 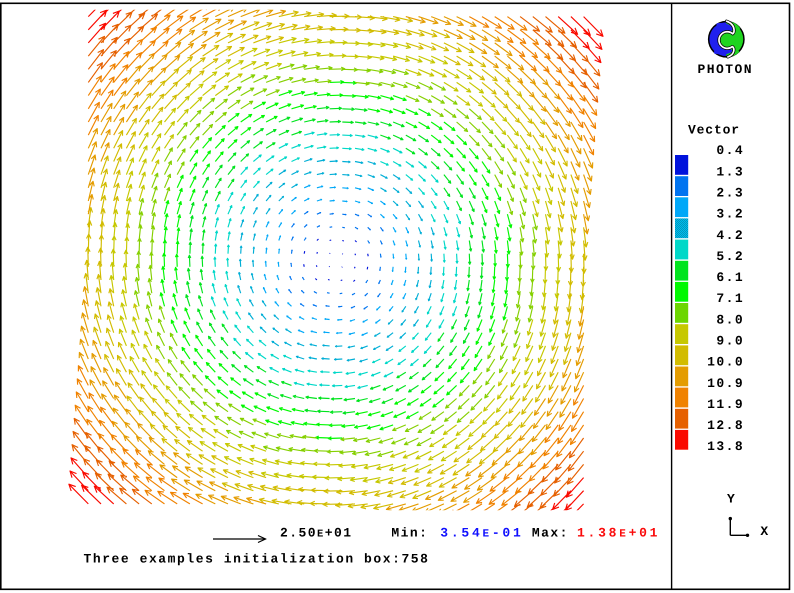 I want to click on svg-text: 6.1, so click(x=730, y=277).